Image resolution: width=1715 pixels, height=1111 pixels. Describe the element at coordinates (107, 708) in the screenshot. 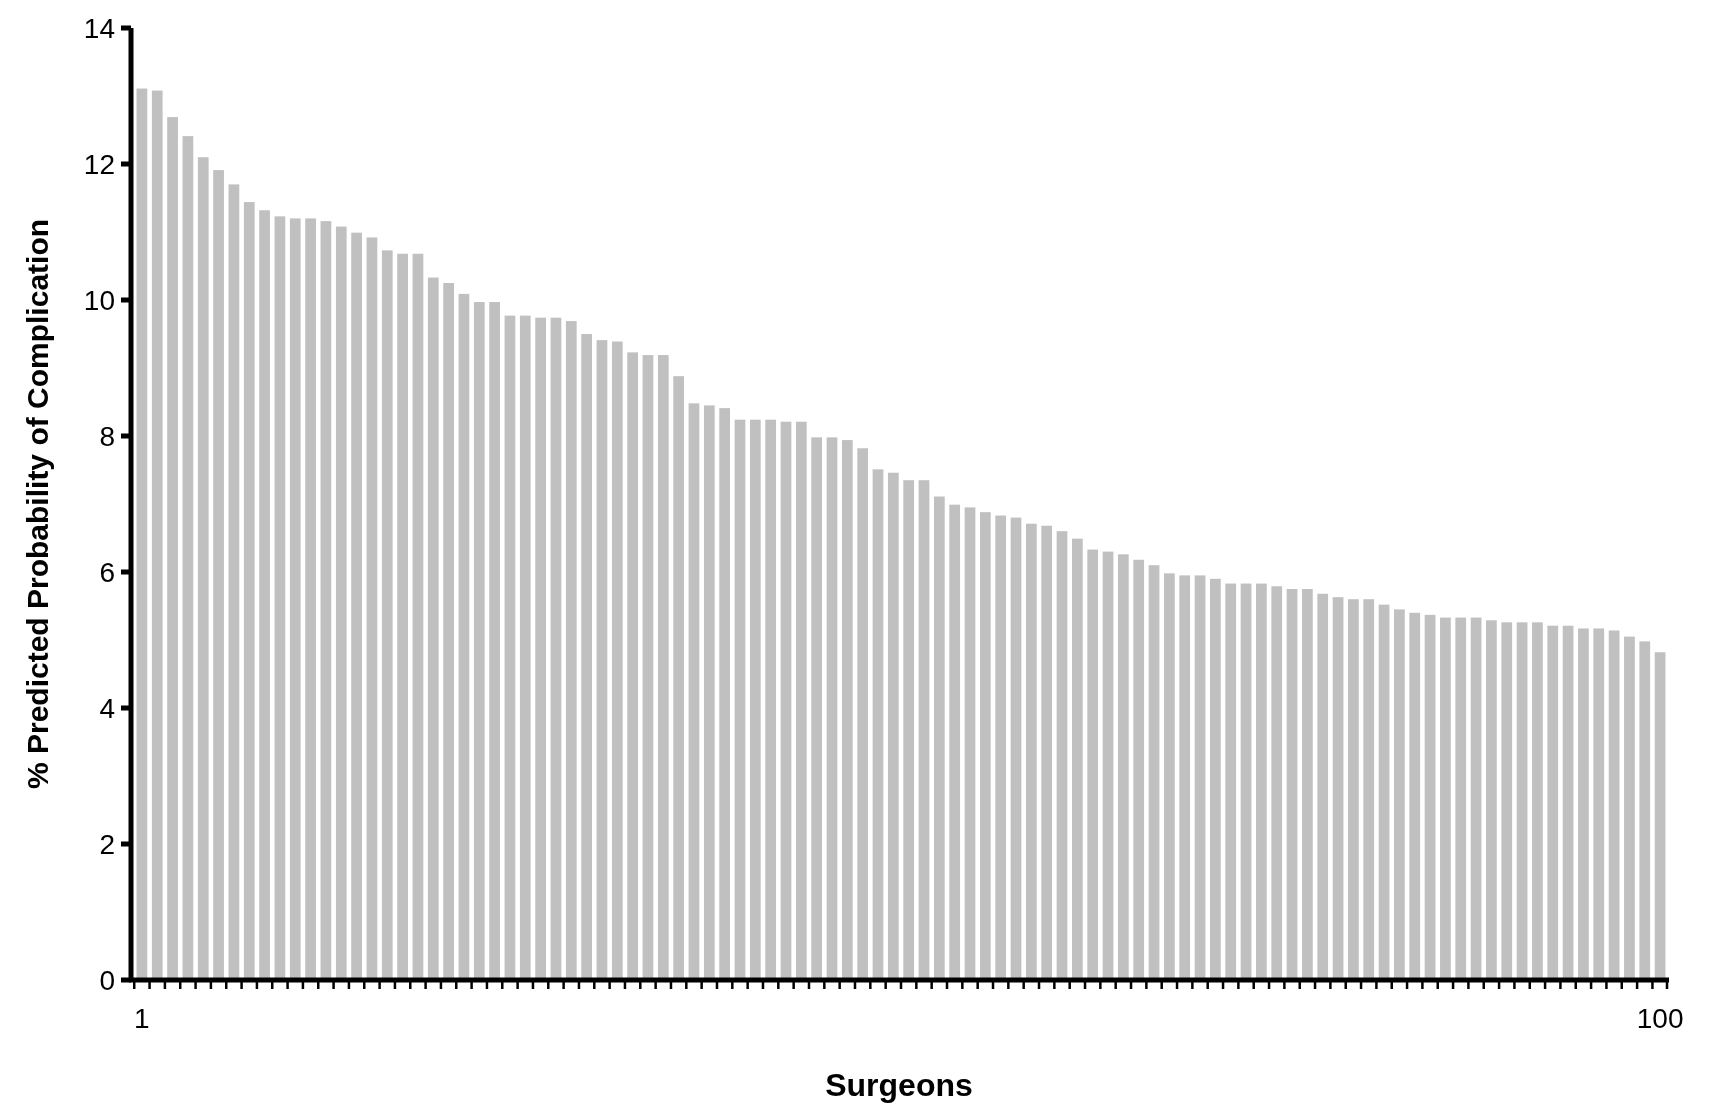

I see `y-tick-label: 4` at that location.